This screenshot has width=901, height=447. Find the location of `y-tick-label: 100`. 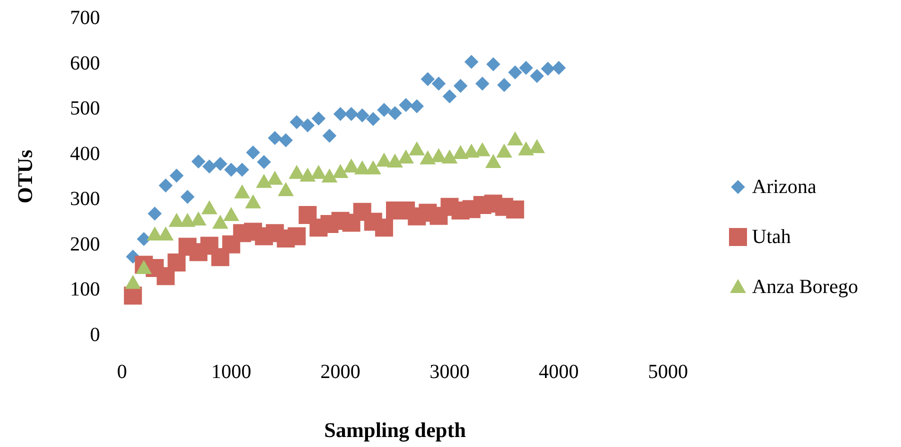

y-tick-label: 100 is located at coordinates (85, 289).